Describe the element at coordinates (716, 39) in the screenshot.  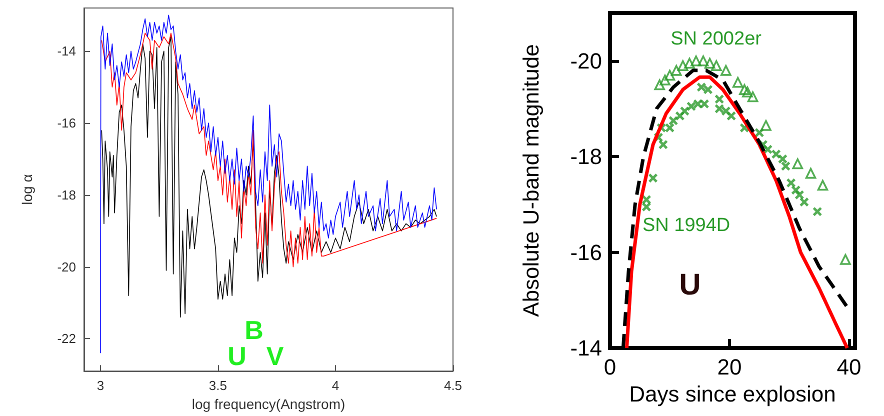
I see `series-label: SN 2002er` at that location.